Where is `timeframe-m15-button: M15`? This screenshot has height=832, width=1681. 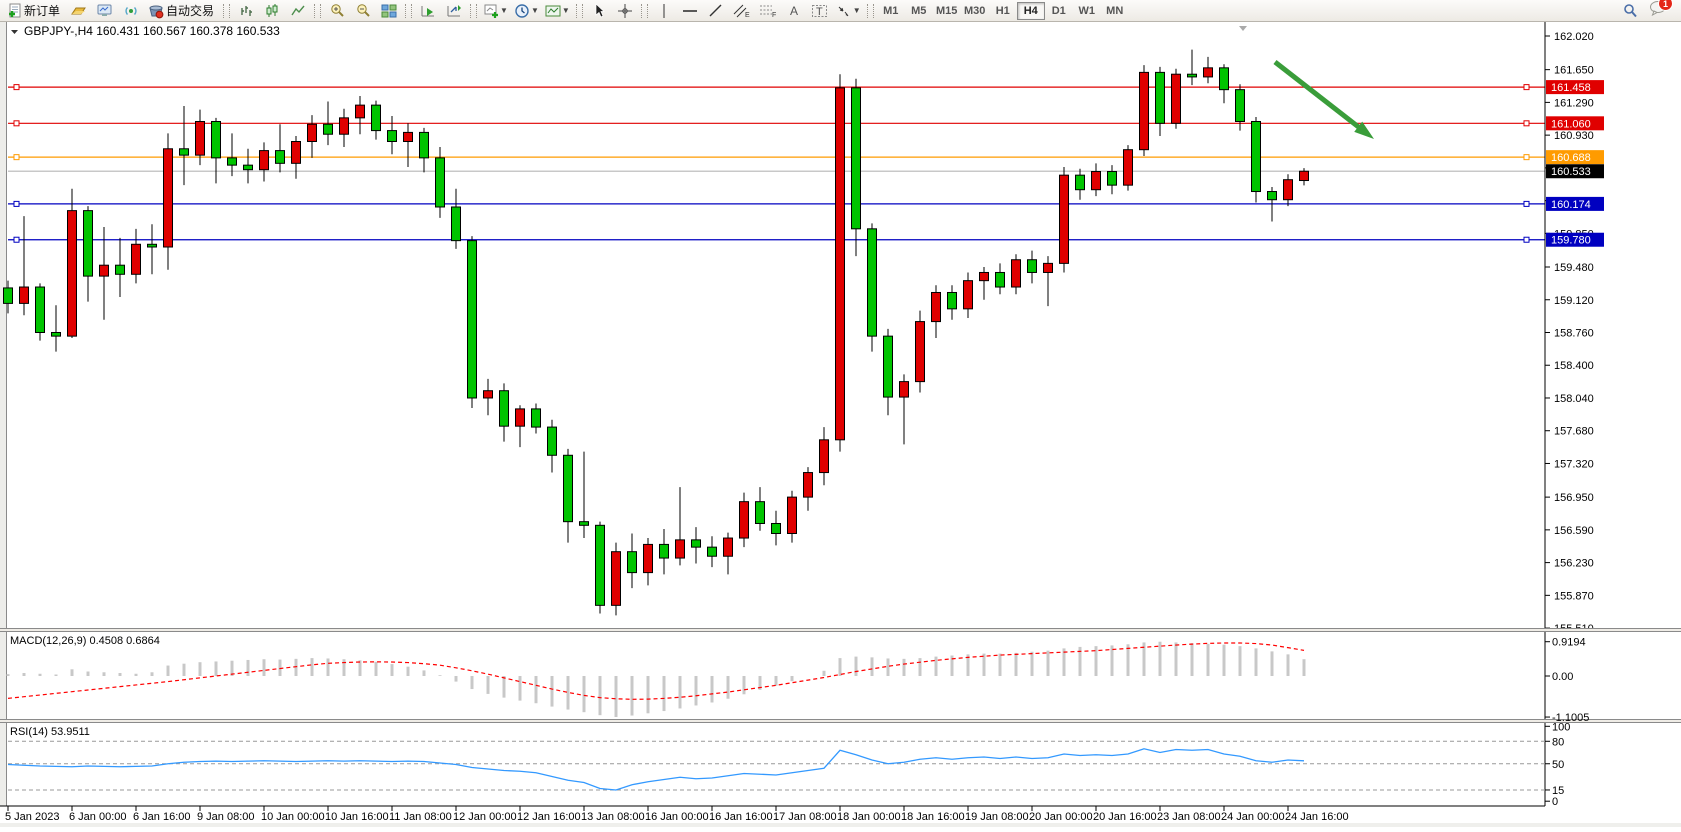
timeframe-m15-button: M15 is located at coordinates (947, 10).